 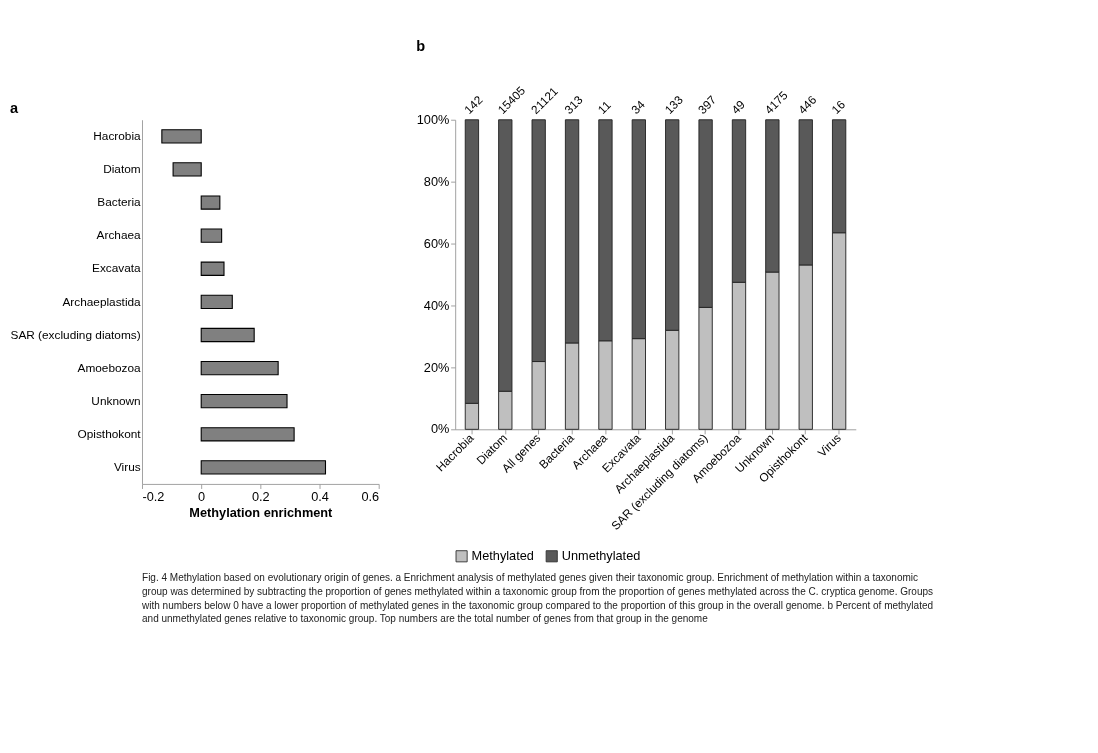 What do you see at coordinates (109, 367) in the screenshot?
I see `y-tick-label: Amoebozoa` at bounding box center [109, 367].